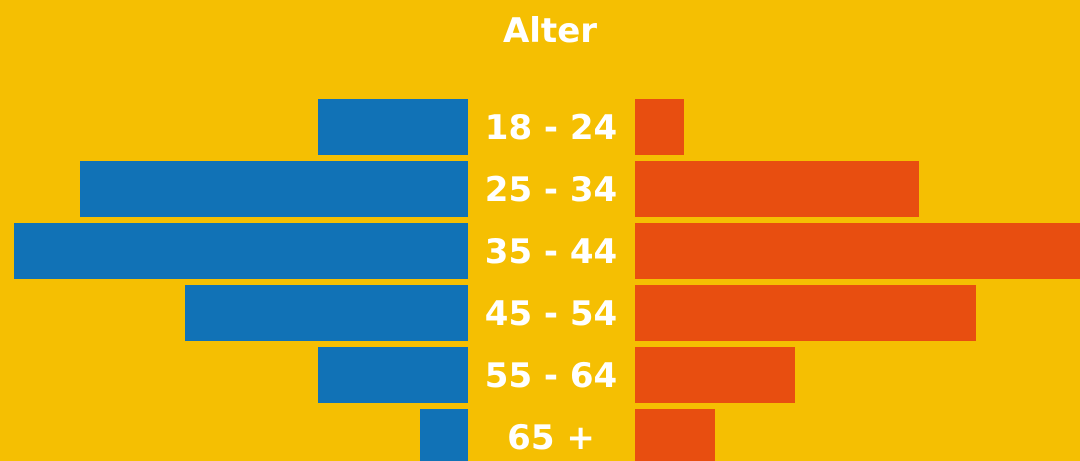  Describe the element at coordinates (551, 438) in the screenshot. I see `category-label-6: 65 +` at that location.